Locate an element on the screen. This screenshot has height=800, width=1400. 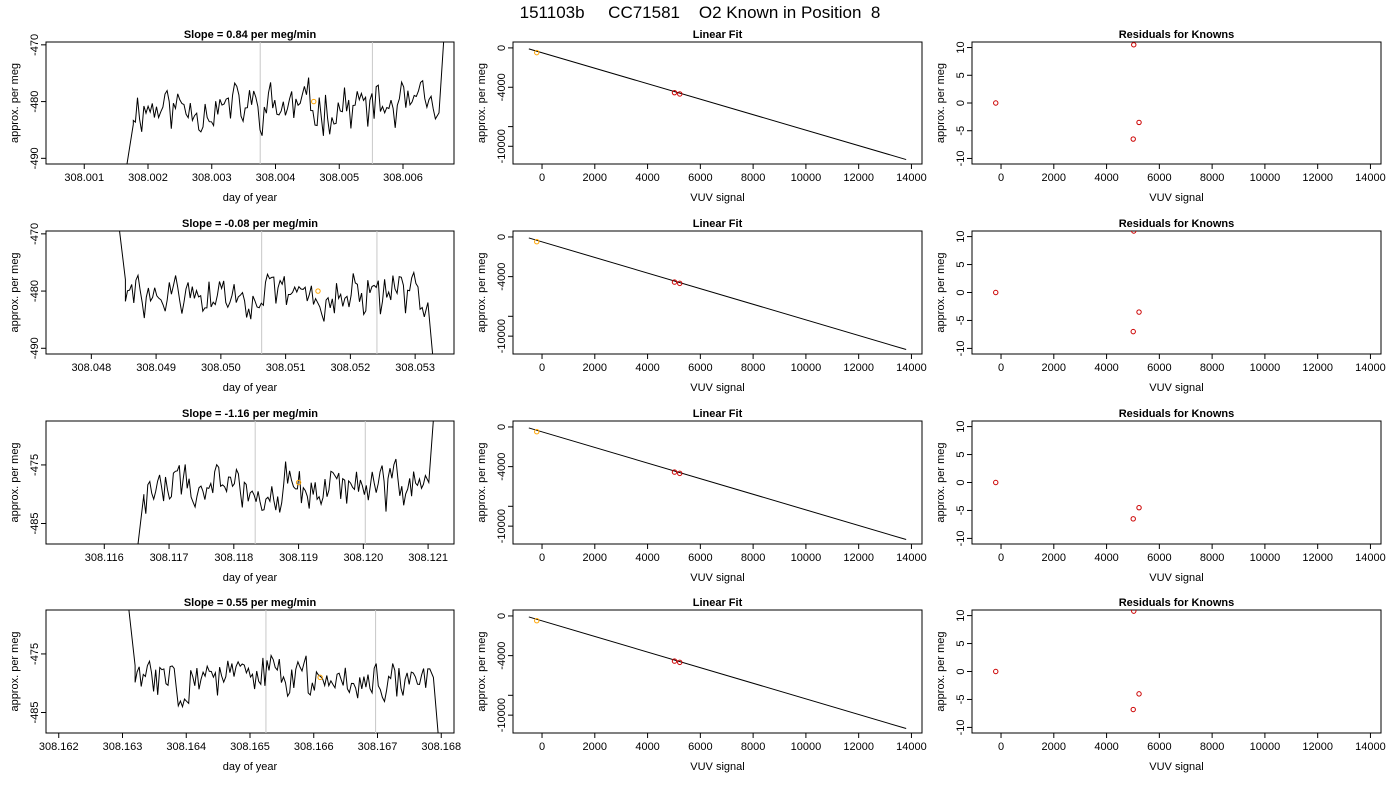
y-tick-label: -475 is located at coordinates (35, 465).